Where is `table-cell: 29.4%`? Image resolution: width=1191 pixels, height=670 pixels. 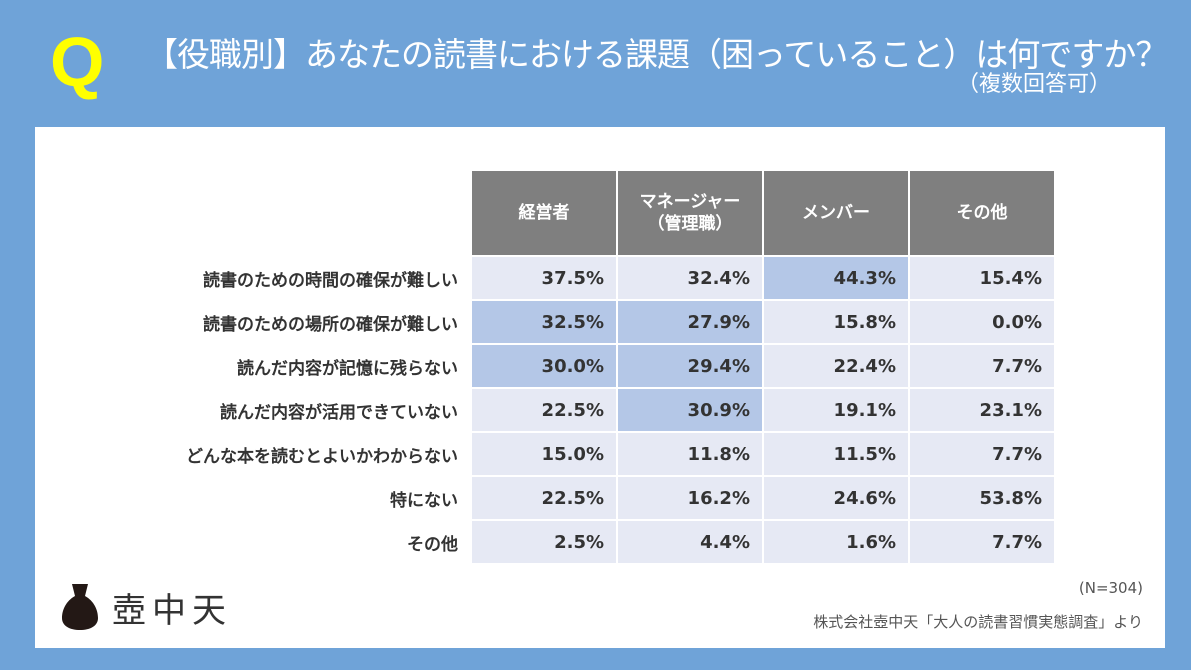
table-cell: 29.4% is located at coordinates (690, 366).